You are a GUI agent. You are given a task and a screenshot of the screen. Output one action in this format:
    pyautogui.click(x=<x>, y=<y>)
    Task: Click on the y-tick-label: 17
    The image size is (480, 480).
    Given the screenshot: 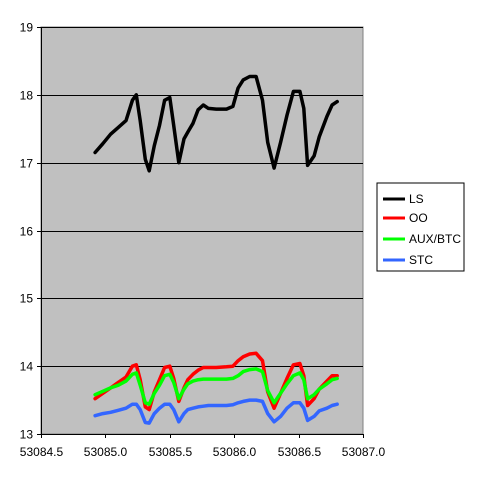 What is the action you would take?
    pyautogui.click(x=27, y=164)
    